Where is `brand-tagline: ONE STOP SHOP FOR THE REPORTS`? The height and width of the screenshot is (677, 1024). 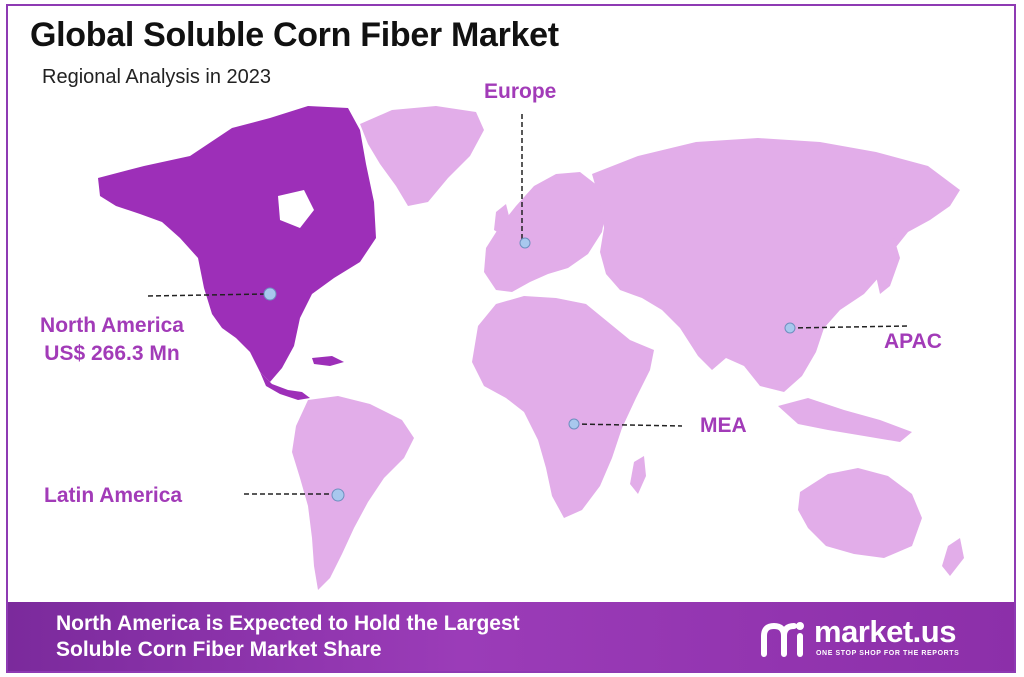
brand-tagline: ONE STOP SHOP FOR THE REPORTS is located at coordinates (888, 653).